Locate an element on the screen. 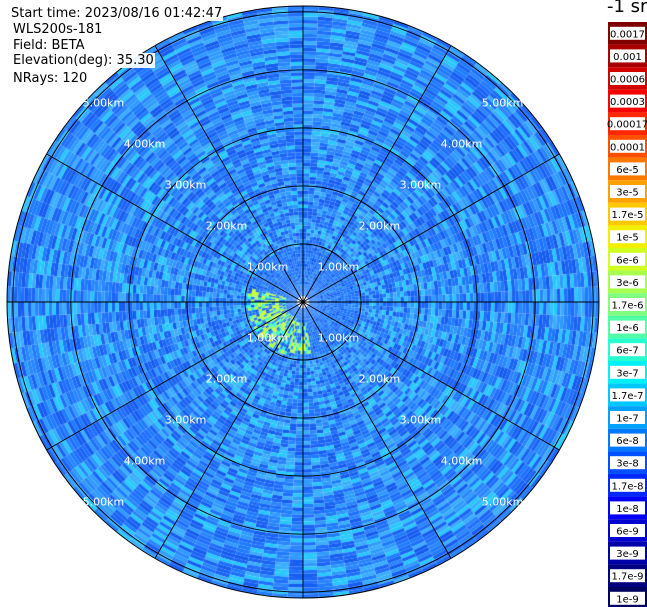 The image size is (647, 607). legend-label: 6e-5 is located at coordinates (627, 170).